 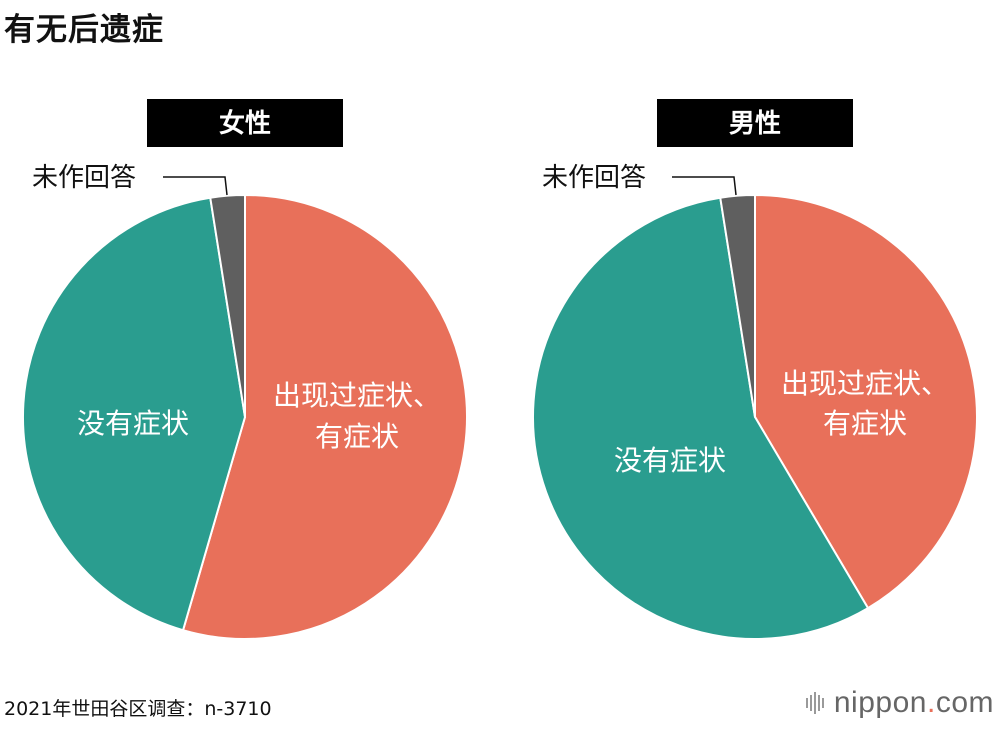 I want to click on chart-title: 男性, so click(x=755, y=124).